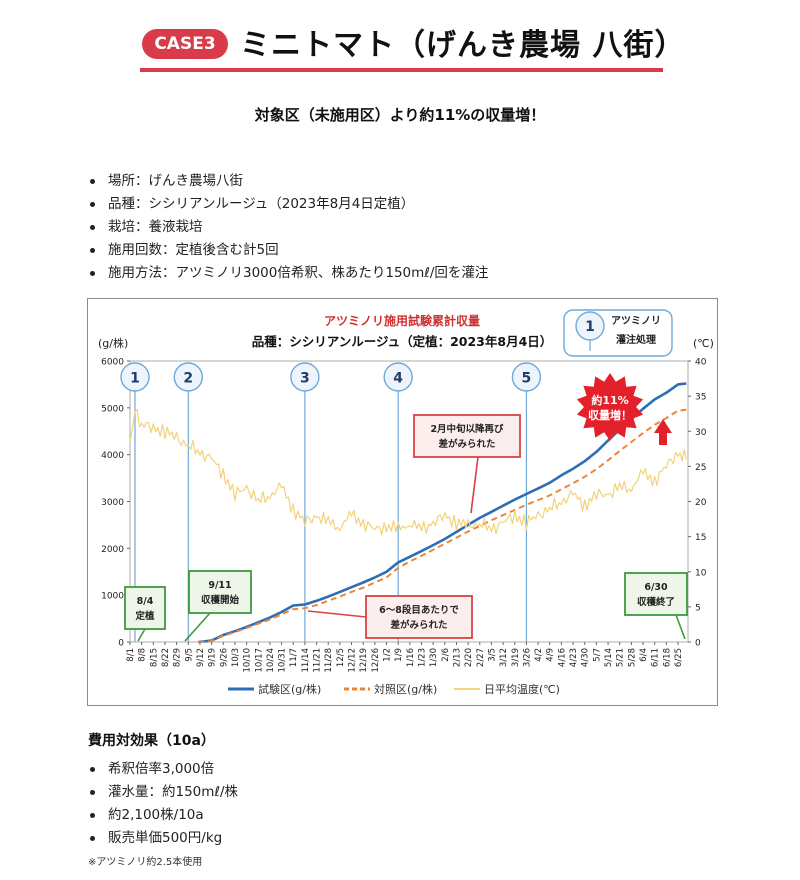 The image size is (800, 880). What do you see at coordinates (294, 657) in the screenshot?
I see `x-tick-label: 11/7` at bounding box center [294, 657].